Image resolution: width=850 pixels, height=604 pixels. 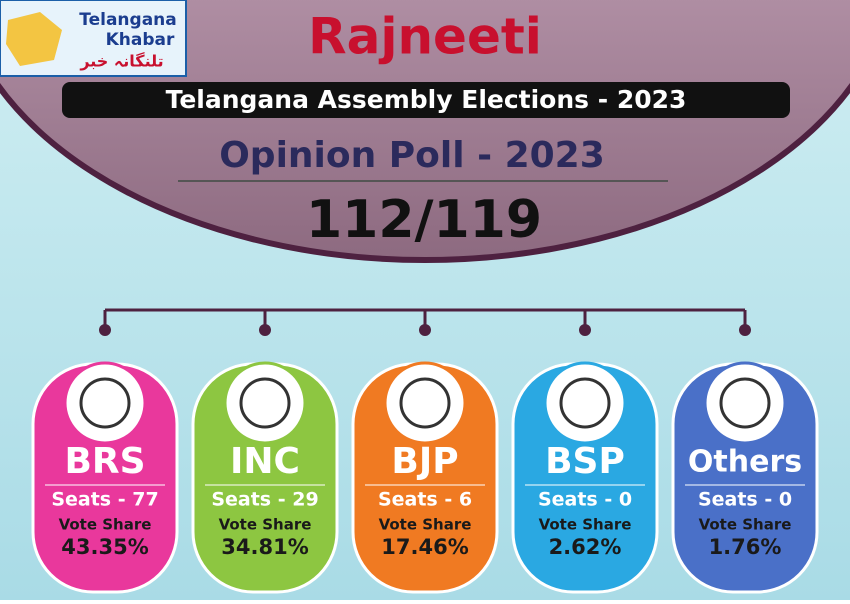 I want to click on subtitle: Opinion Poll - 2023, so click(x=412, y=155).